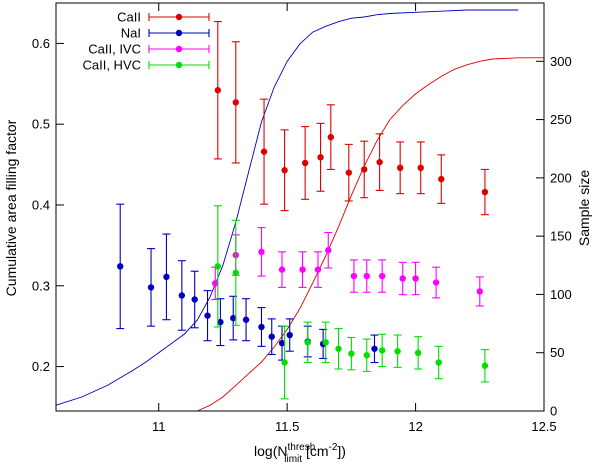 This screenshot has height=464, width=600. Describe the element at coordinates (301, 447) in the screenshot. I see `x-label-superscript: thresh` at that location.